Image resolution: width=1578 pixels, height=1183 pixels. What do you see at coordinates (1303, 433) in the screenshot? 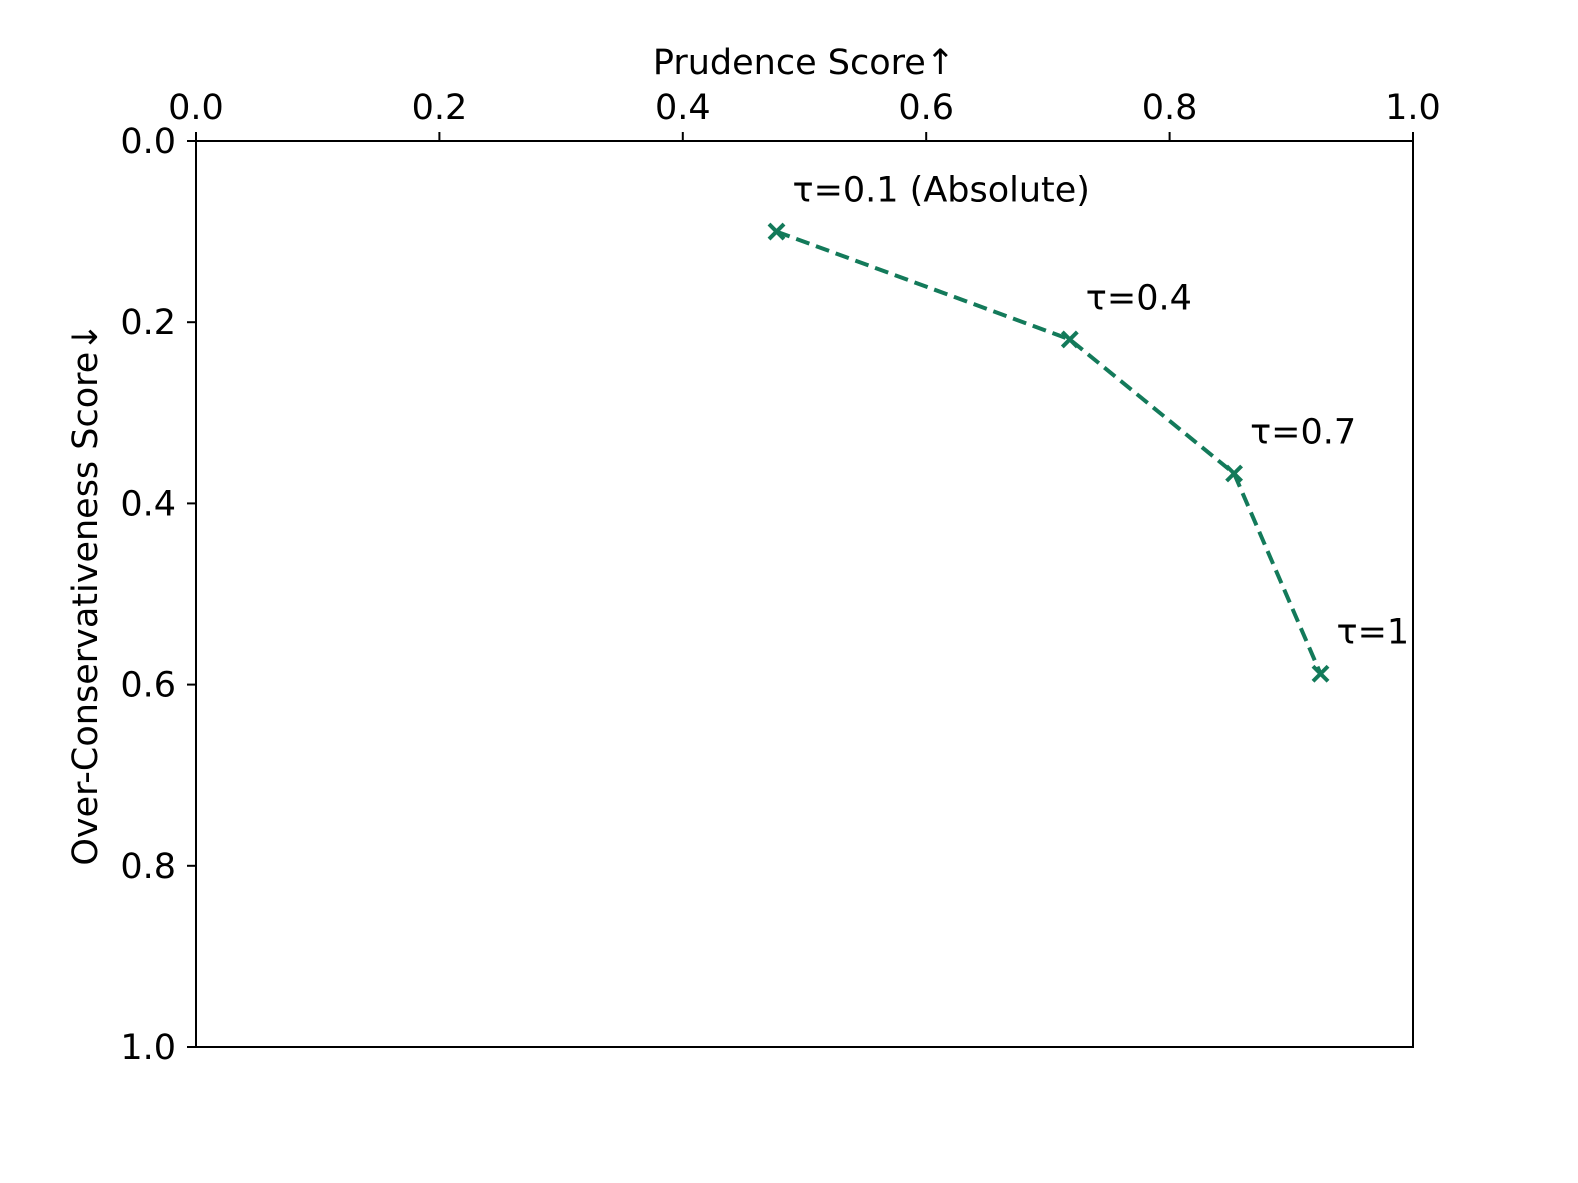
I see `data-point-label: τ=0.7` at bounding box center [1303, 433].